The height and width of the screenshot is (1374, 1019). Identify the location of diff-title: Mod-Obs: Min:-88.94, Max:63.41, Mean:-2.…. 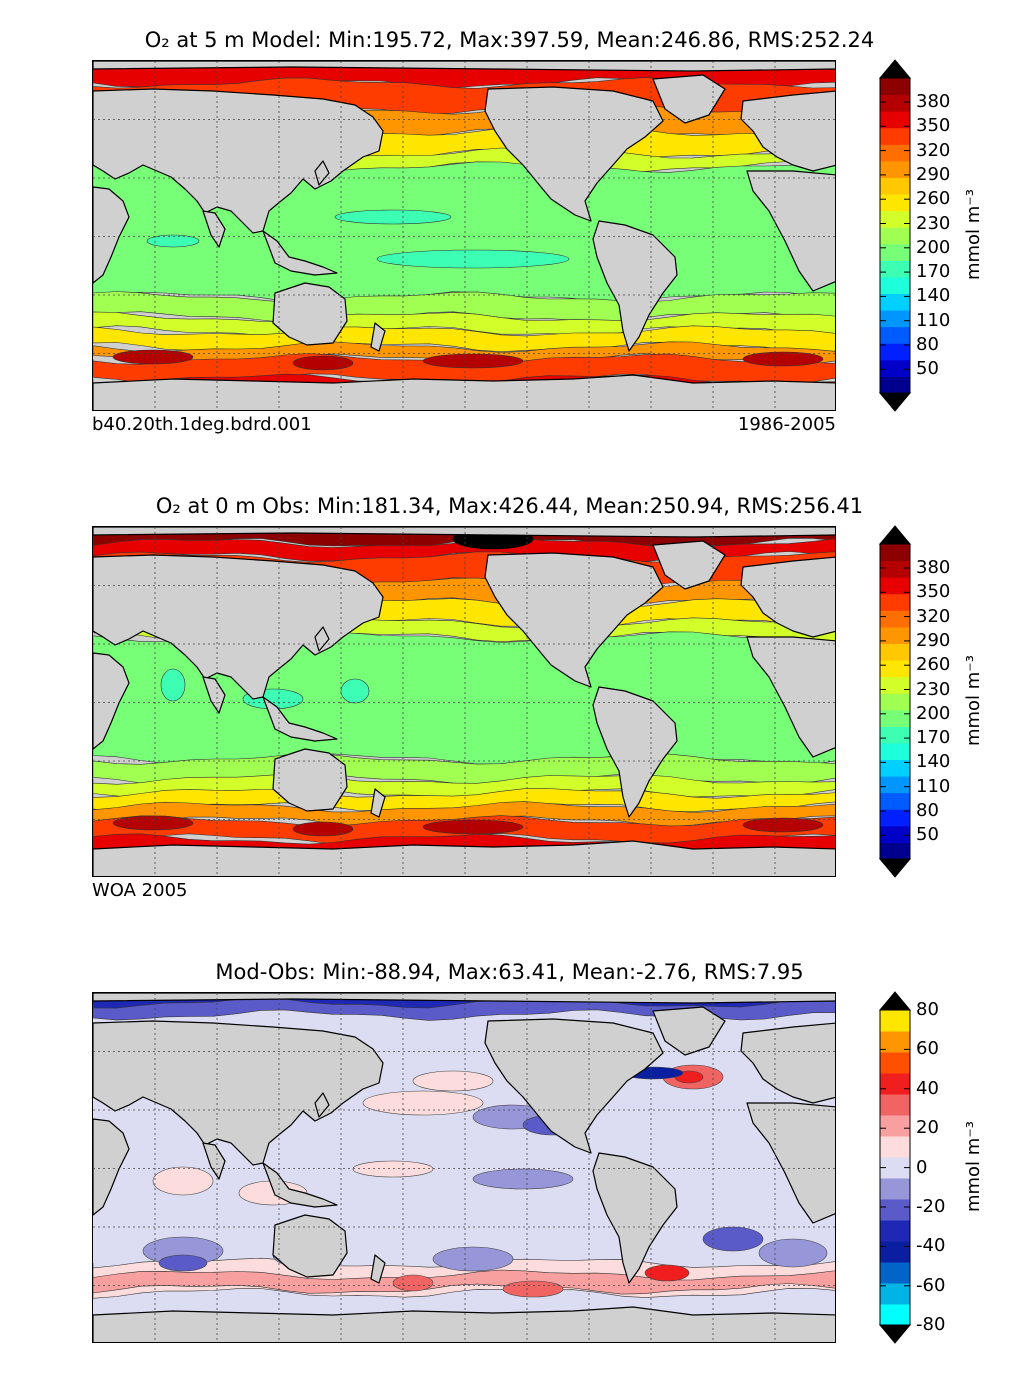
(509, 972).